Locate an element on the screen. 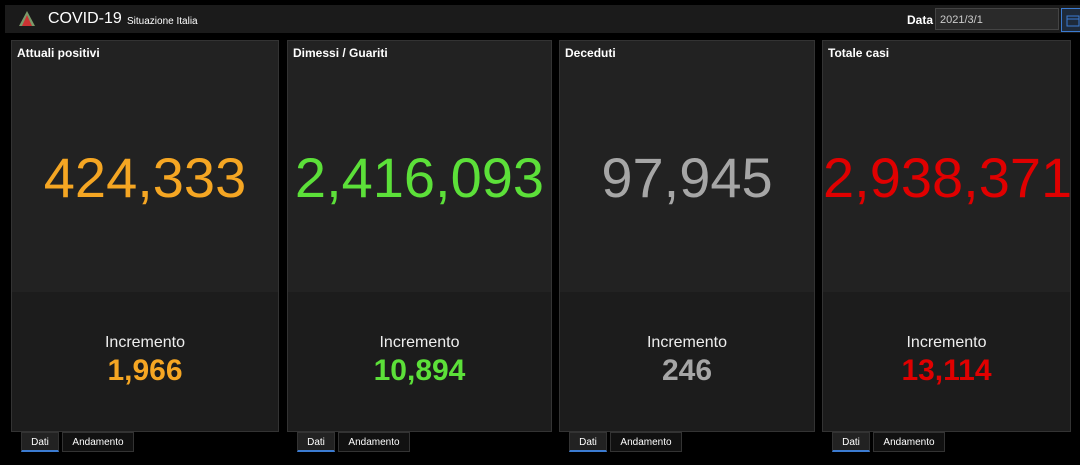  card-top: Deceduti 97,945 is located at coordinates (687, 166).